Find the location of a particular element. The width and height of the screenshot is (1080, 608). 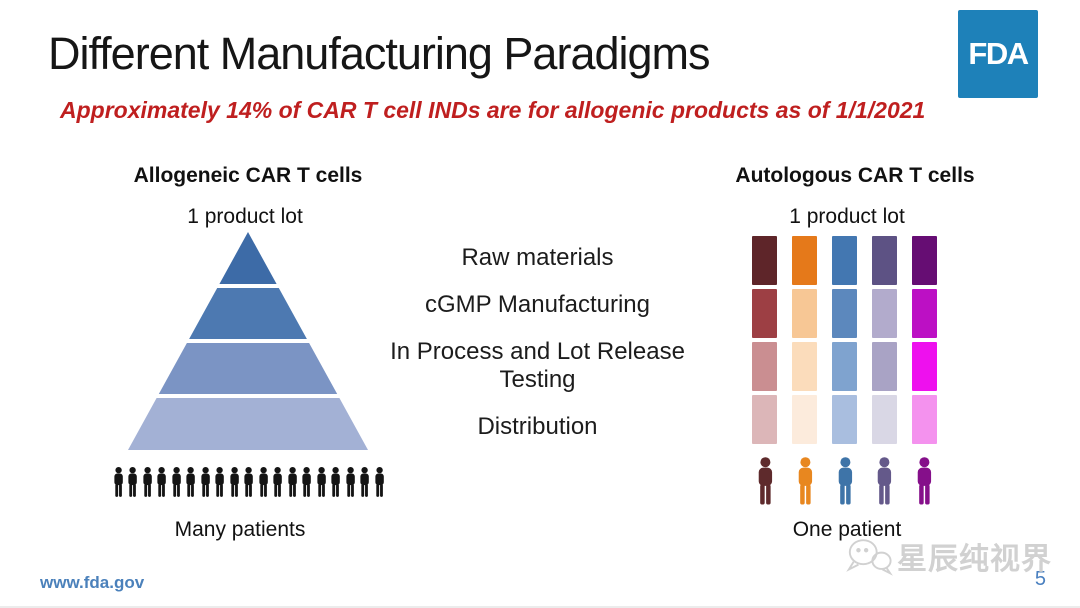

right-panel-heading: Autologous CAR T cells is located at coordinates (855, 175).